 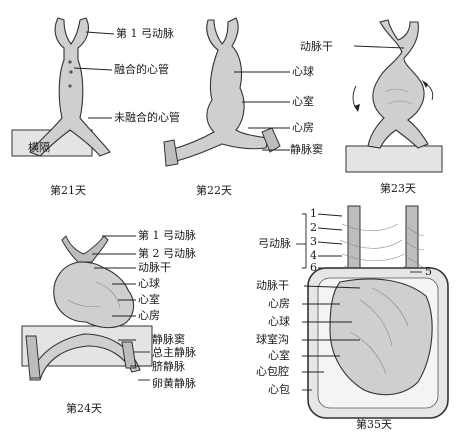 I want to click on label-sinus-venosus: 静脉窦, so click(x=306, y=149).